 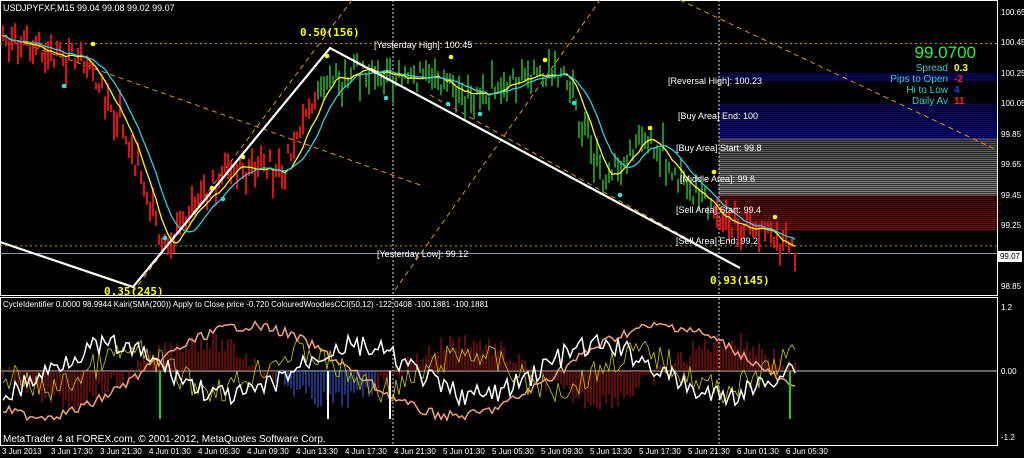 I want to click on time-axis-label: 3 Jun 17:30, so click(x=72, y=451).